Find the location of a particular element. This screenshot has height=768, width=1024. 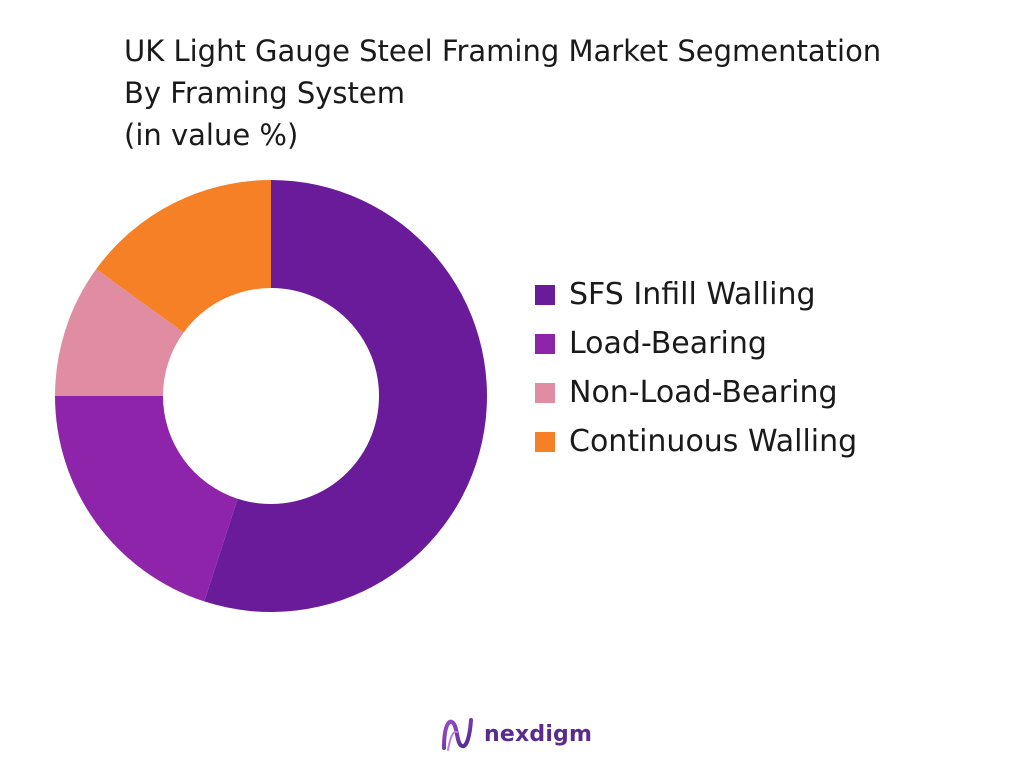

donut-slice-load-bearing is located at coordinates (146, 499).